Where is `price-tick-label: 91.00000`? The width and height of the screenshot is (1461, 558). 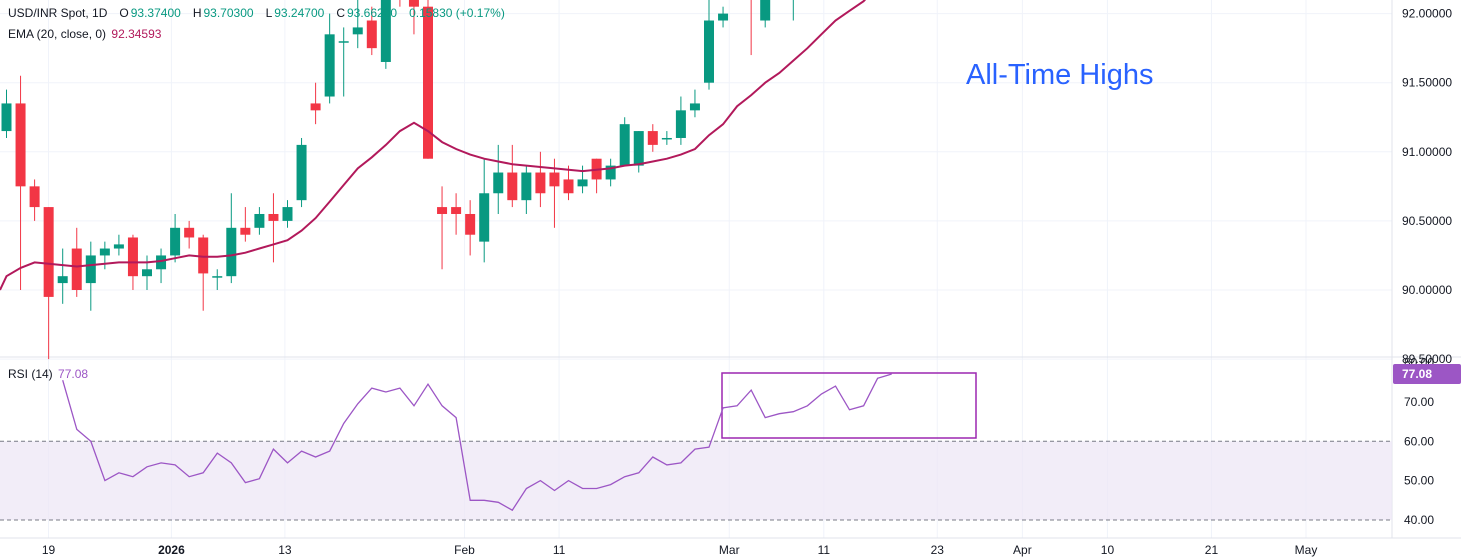
price-tick-label: 91.00000 is located at coordinates (1427, 152).